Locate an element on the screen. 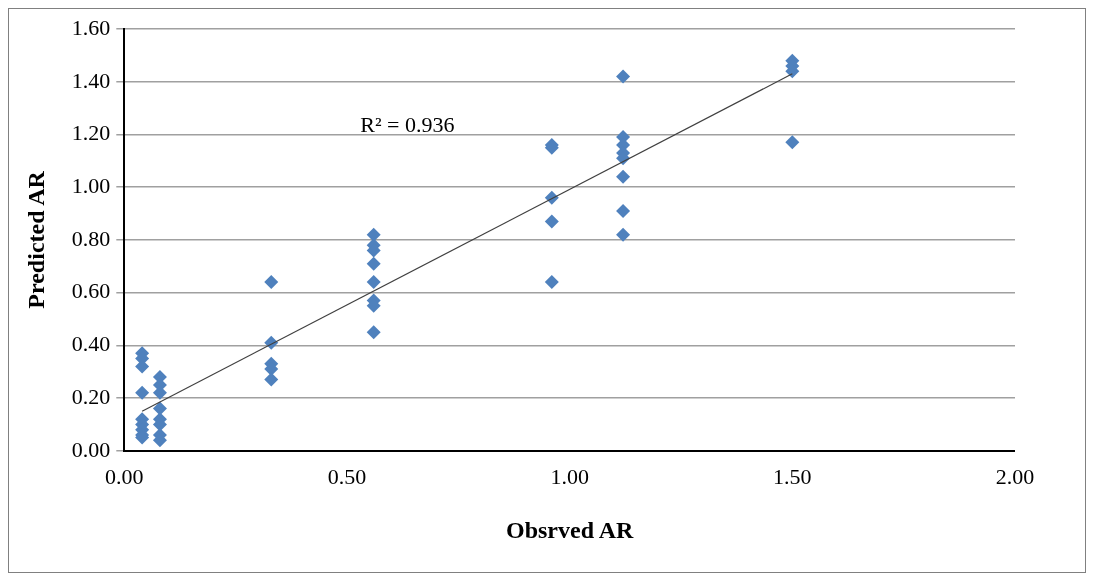 This screenshot has height=583, width=1096. x-tick-label: 2.00 is located at coordinates (1015, 476).